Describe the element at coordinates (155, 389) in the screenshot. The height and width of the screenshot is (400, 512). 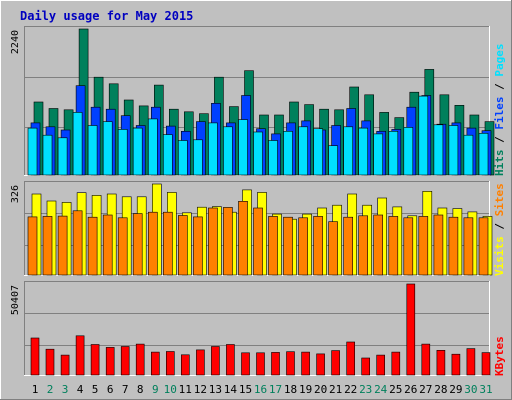
I see `day-label-9: 9` at that location.